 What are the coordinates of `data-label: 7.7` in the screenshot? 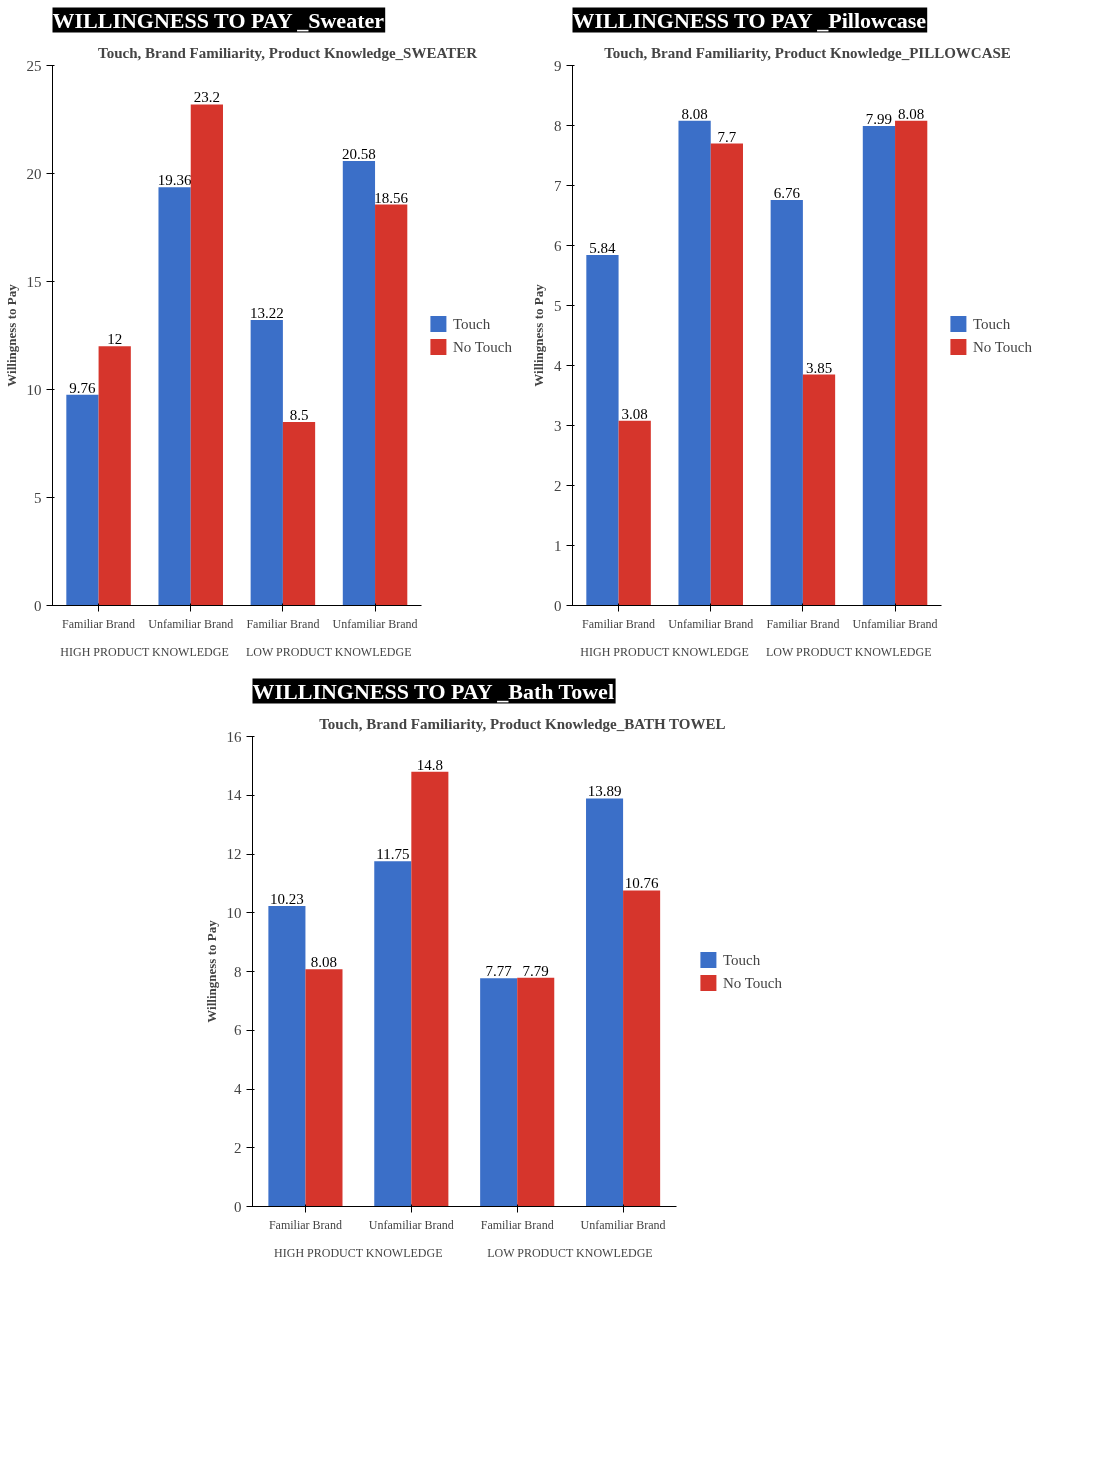 It's located at (727, 136).